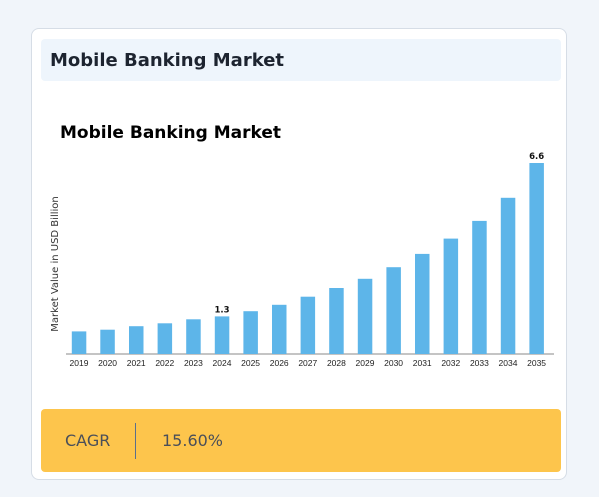  I want to click on x-tick-label-2026: 2026, so click(279, 363).